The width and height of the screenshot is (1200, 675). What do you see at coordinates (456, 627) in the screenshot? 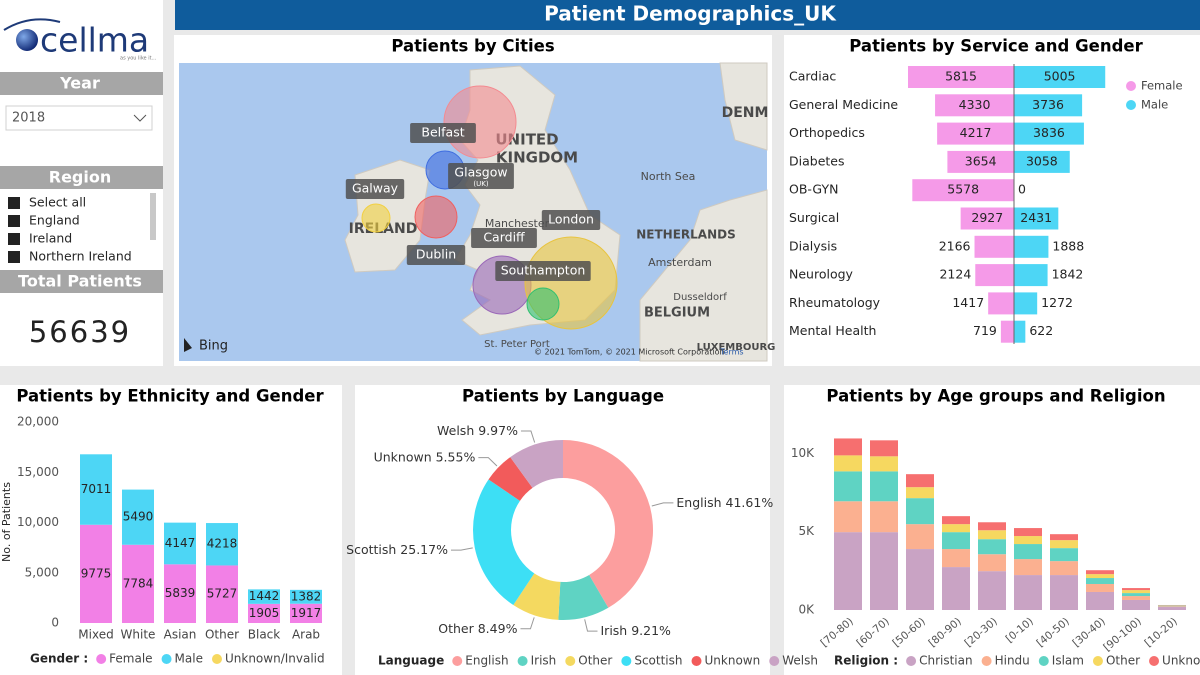
I see `slice-category: Other` at bounding box center [456, 627].